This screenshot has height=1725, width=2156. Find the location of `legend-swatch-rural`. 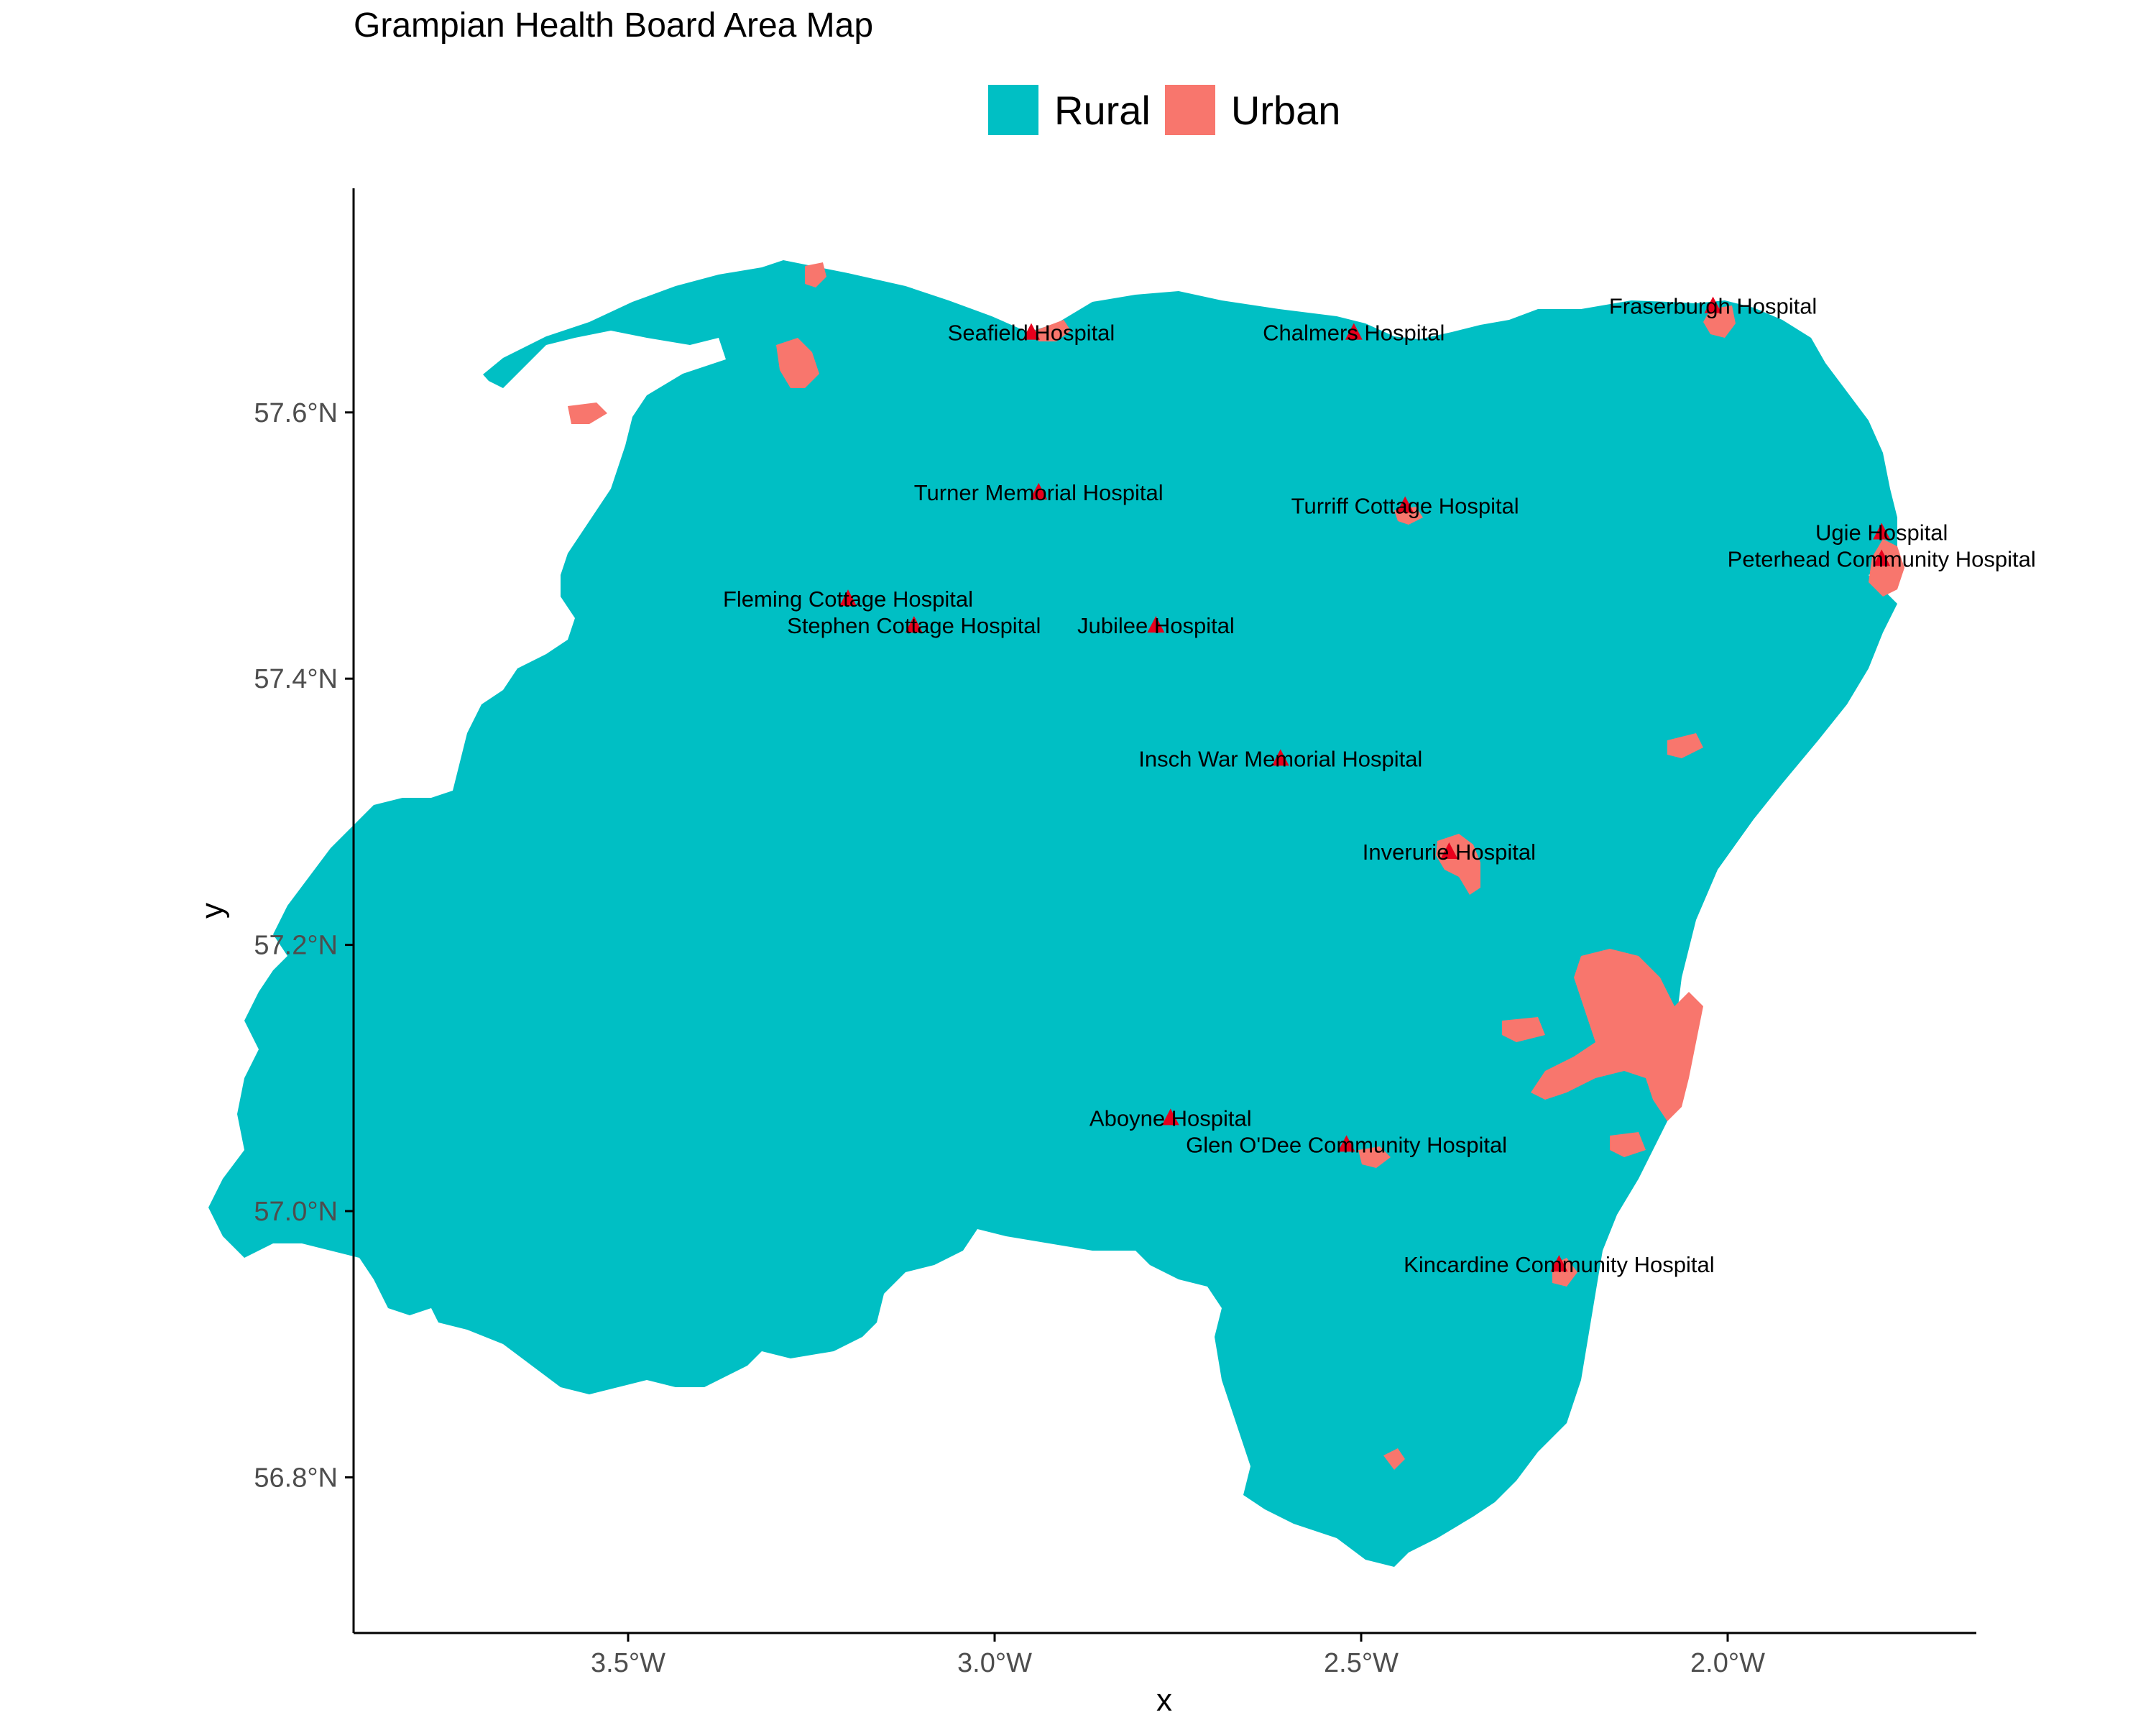

legend-swatch-rural is located at coordinates (1013, 110).